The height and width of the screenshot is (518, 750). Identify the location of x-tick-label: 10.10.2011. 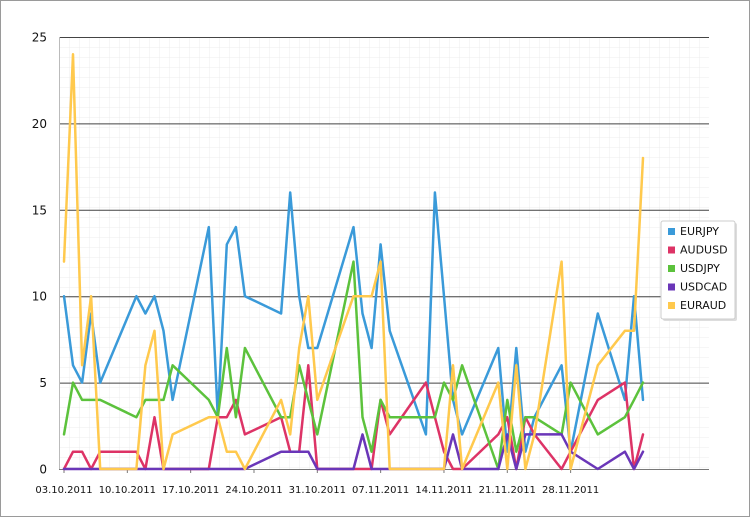
(127, 490).